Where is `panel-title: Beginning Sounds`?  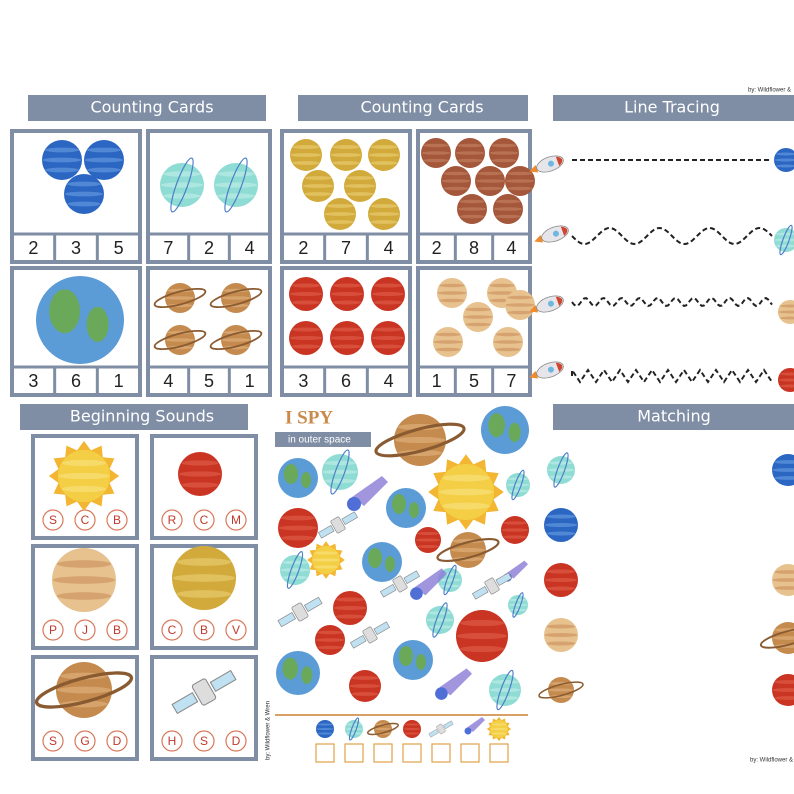 panel-title: Beginning Sounds is located at coordinates (142, 416).